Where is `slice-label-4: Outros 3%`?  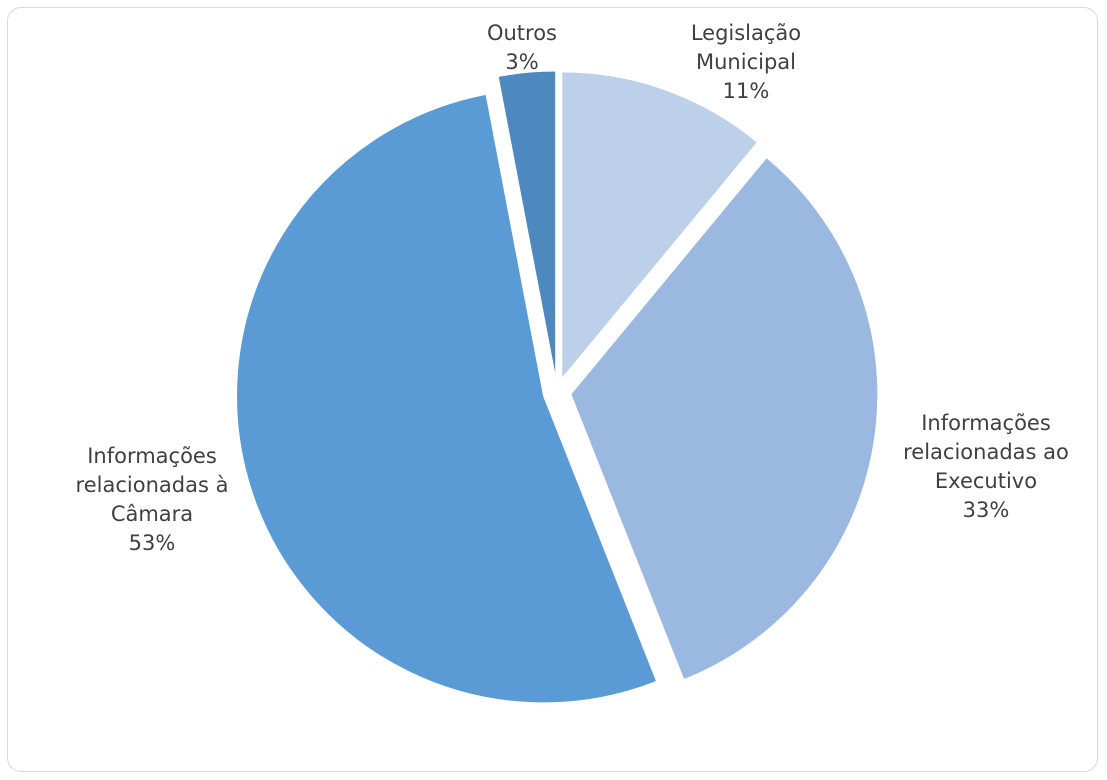
slice-label-4: Outros 3% is located at coordinates (522, 47).